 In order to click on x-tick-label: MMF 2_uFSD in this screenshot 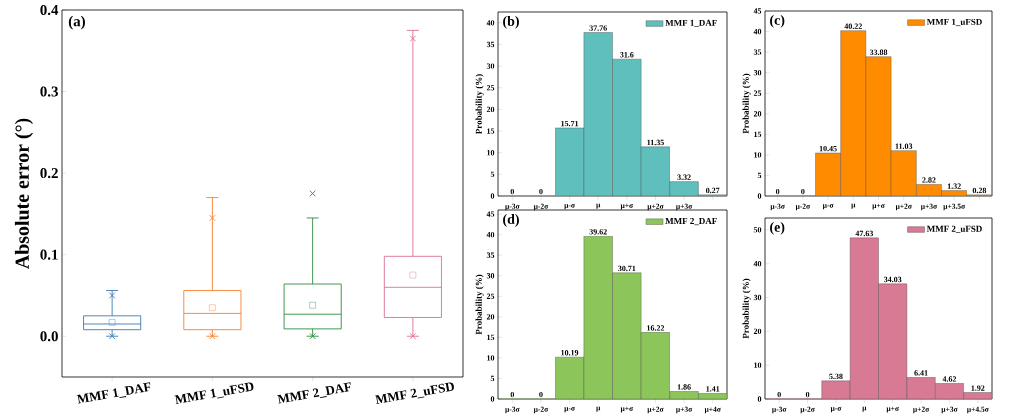, I will do `click(414, 393)`.